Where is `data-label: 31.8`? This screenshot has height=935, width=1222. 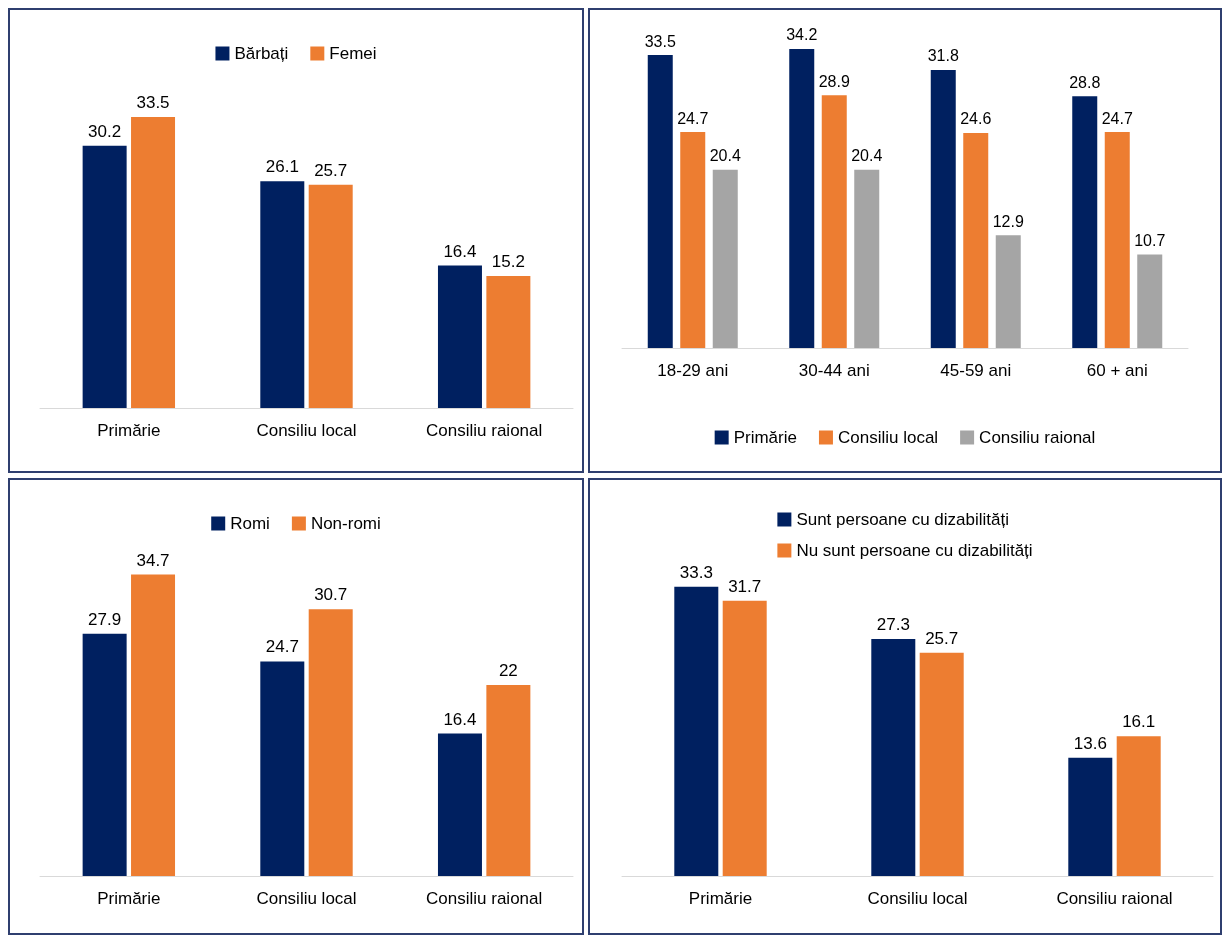
data-label: 31.8 is located at coordinates (943, 56).